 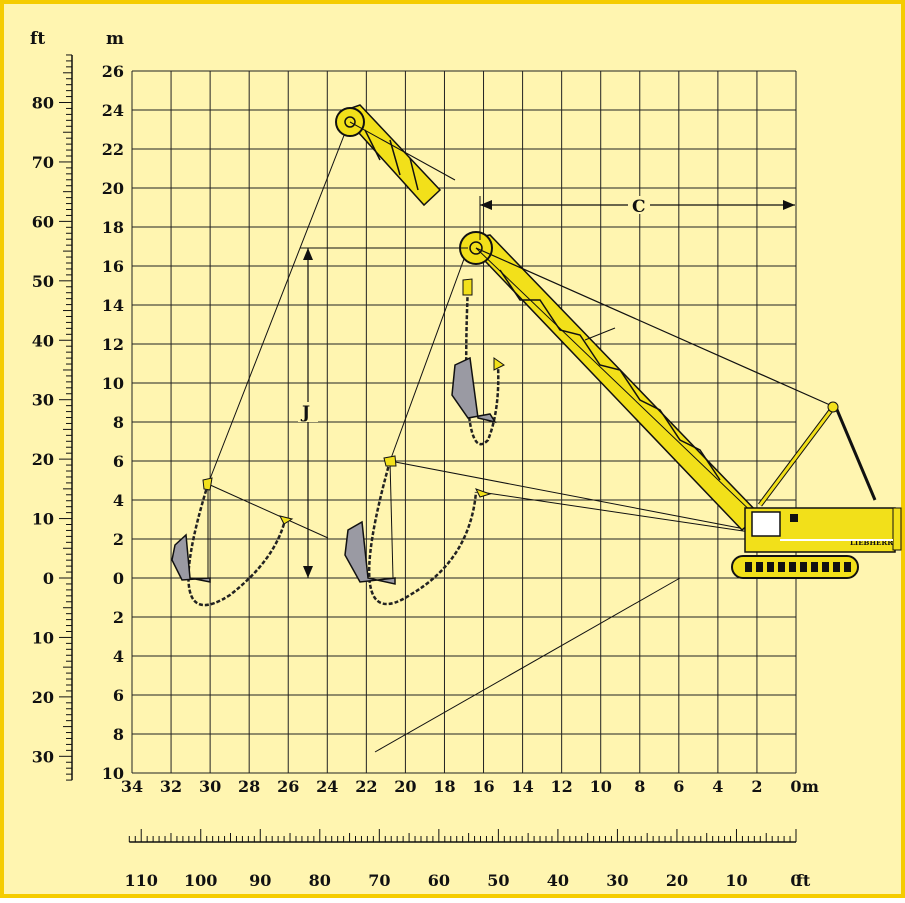 I want to click on crawler-tracks, so click(x=795, y=567).